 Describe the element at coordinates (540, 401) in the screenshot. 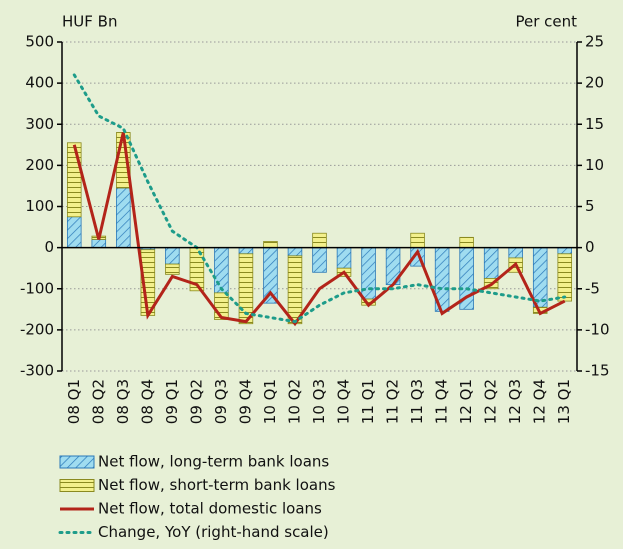

I see `x-tick-label: 12 Q4` at that location.